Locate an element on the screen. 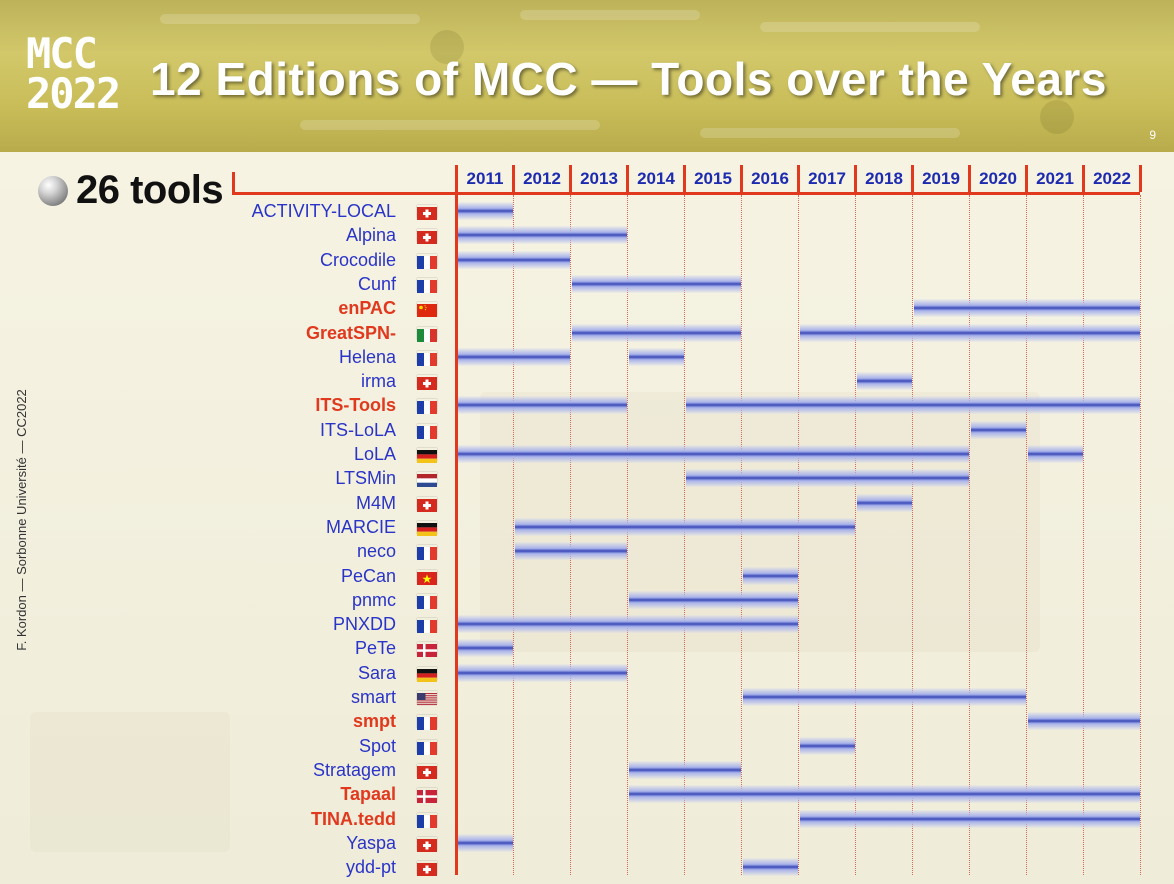 The image size is (1174, 884). year-label-2022: 2022 is located at coordinates (1113, 178).